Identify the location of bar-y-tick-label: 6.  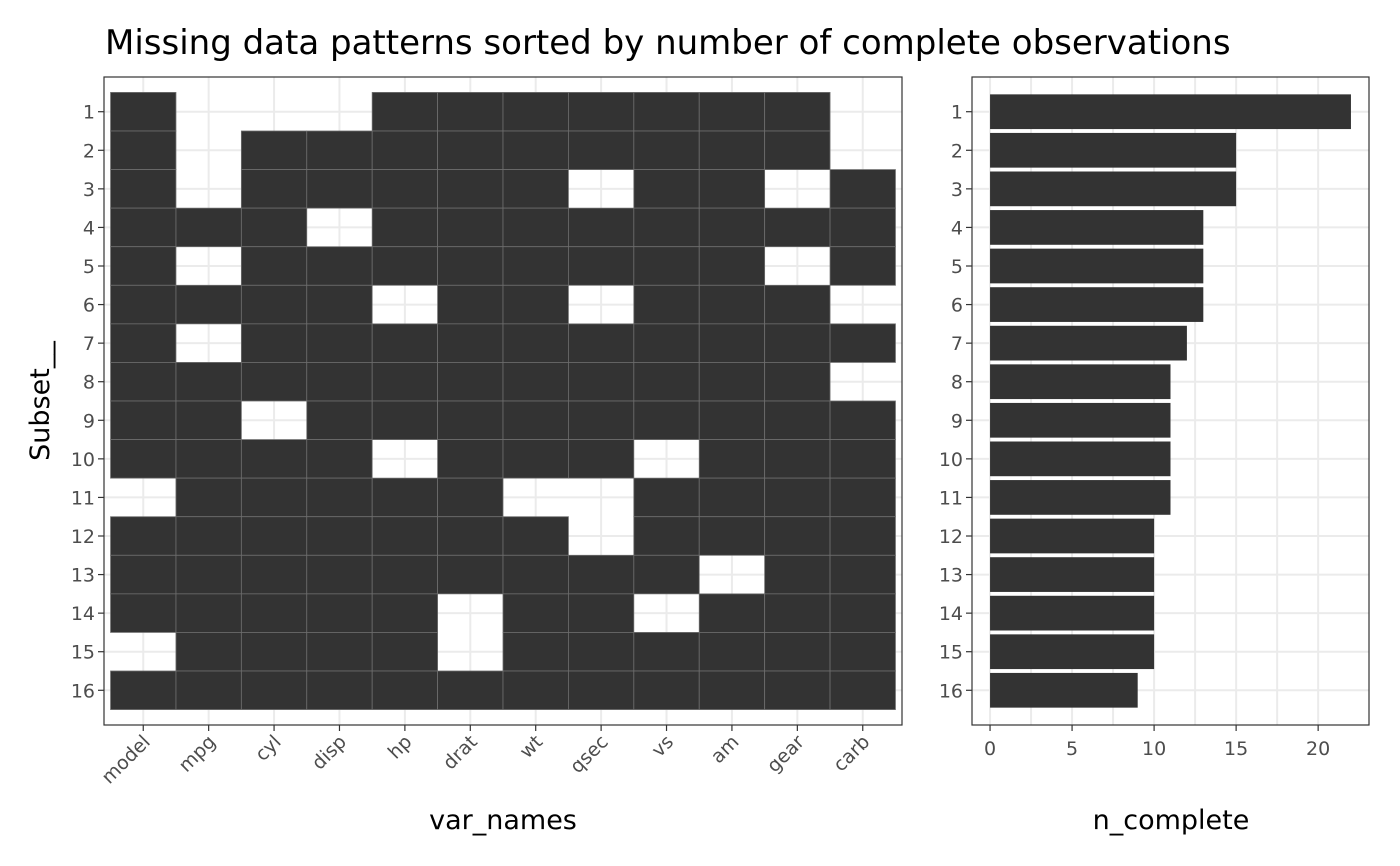
(957, 306).